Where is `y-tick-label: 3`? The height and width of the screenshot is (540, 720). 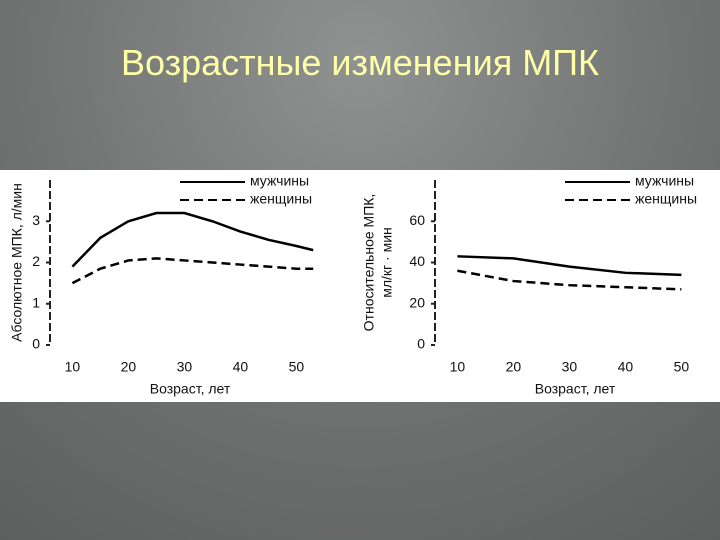 y-tick-label: 3 is located at coordinates (36, 220).